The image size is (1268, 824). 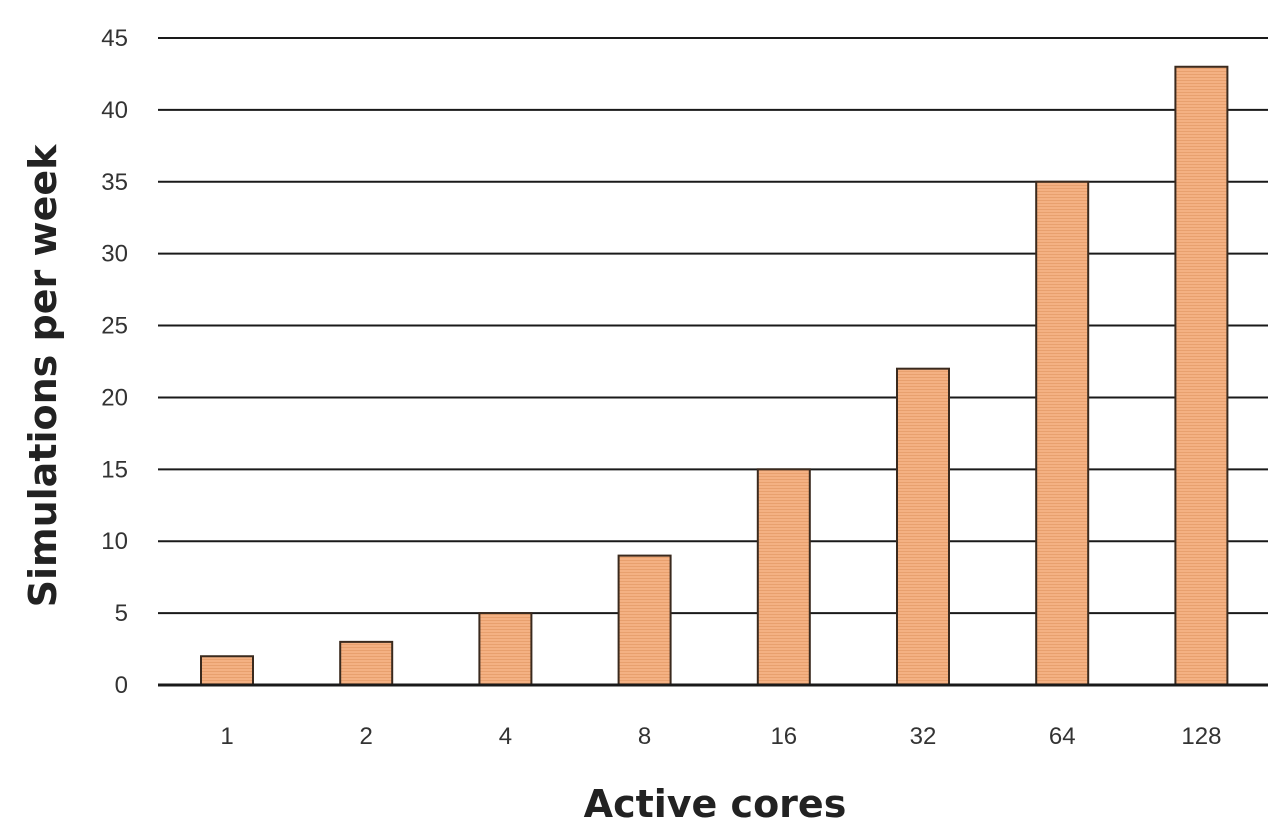 What do you see at coordinates (226, 736) in the screenshot?
I see `x-tick-label: 1` at bounding box center [226, 736].